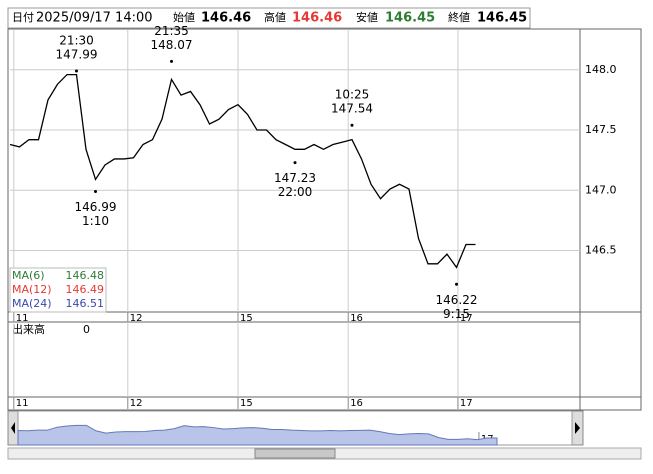 This screenshot has width=653, height=474. I want to click on annotation-value: 148.07, so click(172, 45).